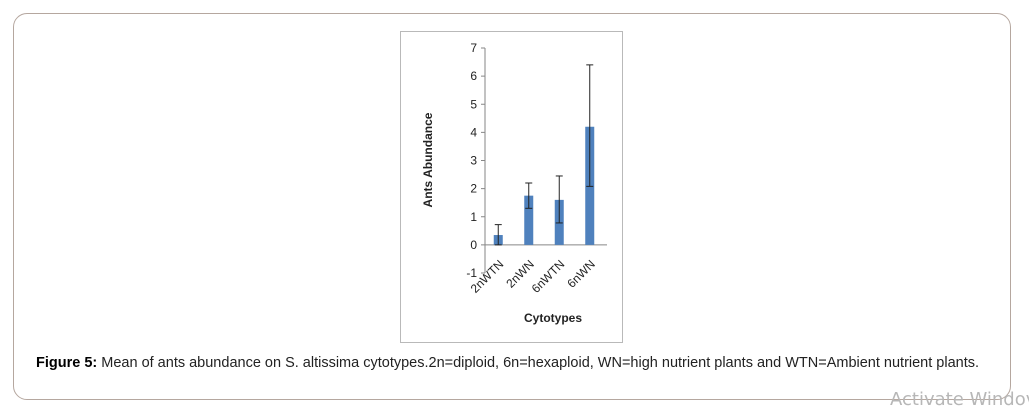 The image size is (1029, 411). I want to click on y-tick-label: 3, so click(473, 161).